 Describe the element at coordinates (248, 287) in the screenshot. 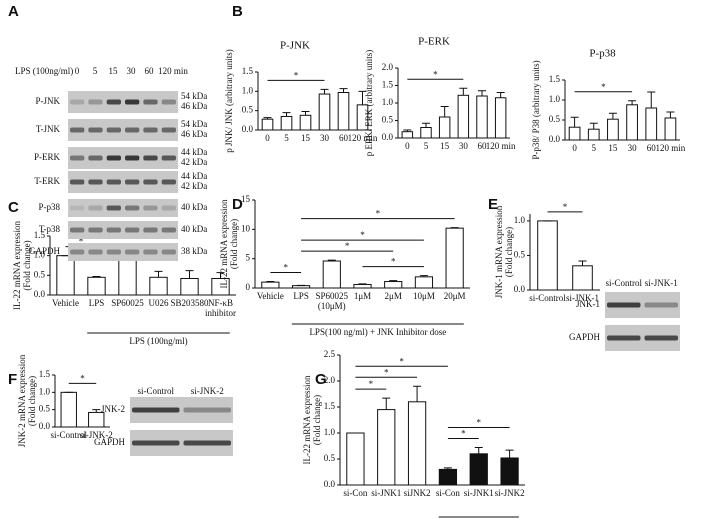

I see `y-tick-label: 0` at that location.